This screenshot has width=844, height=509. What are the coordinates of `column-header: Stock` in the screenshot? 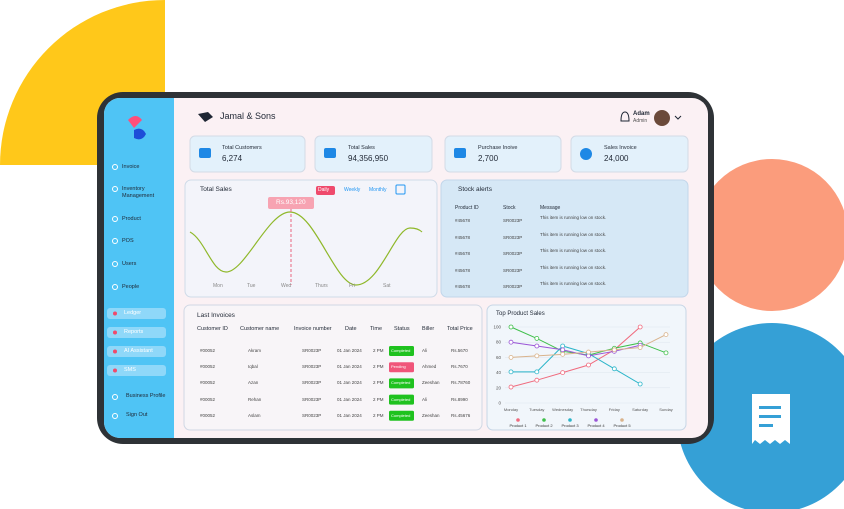 It's located at (509, 208).